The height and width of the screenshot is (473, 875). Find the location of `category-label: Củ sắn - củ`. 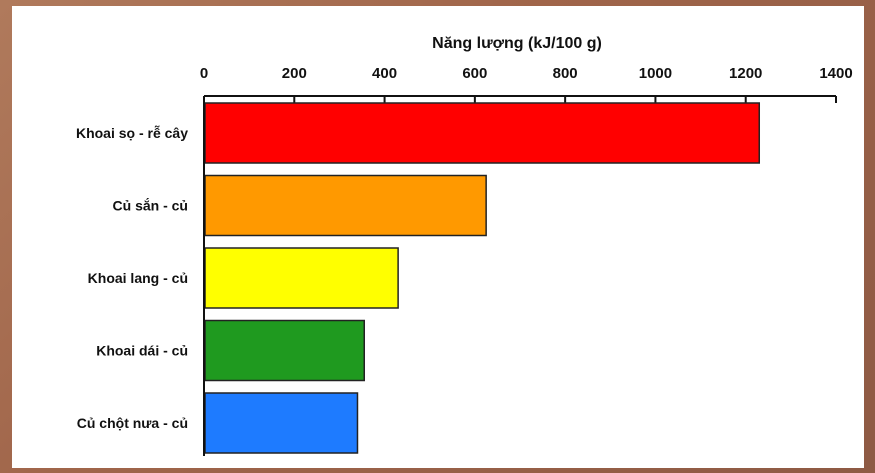

category-label: Củ sắn - củ is located at coordinates (150, 205).